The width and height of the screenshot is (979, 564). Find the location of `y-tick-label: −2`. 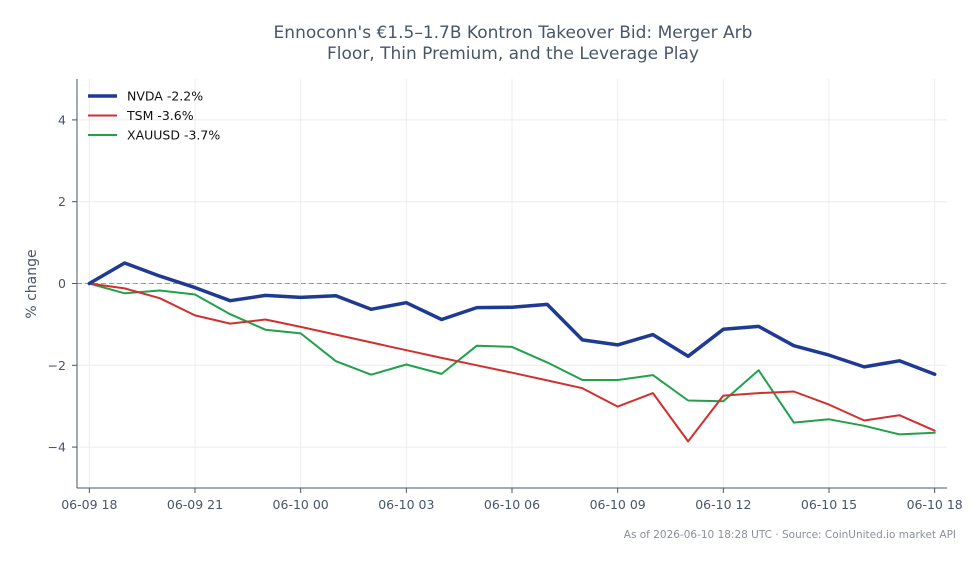

y-tick-label: −2 is located at coordinates (57, 365).